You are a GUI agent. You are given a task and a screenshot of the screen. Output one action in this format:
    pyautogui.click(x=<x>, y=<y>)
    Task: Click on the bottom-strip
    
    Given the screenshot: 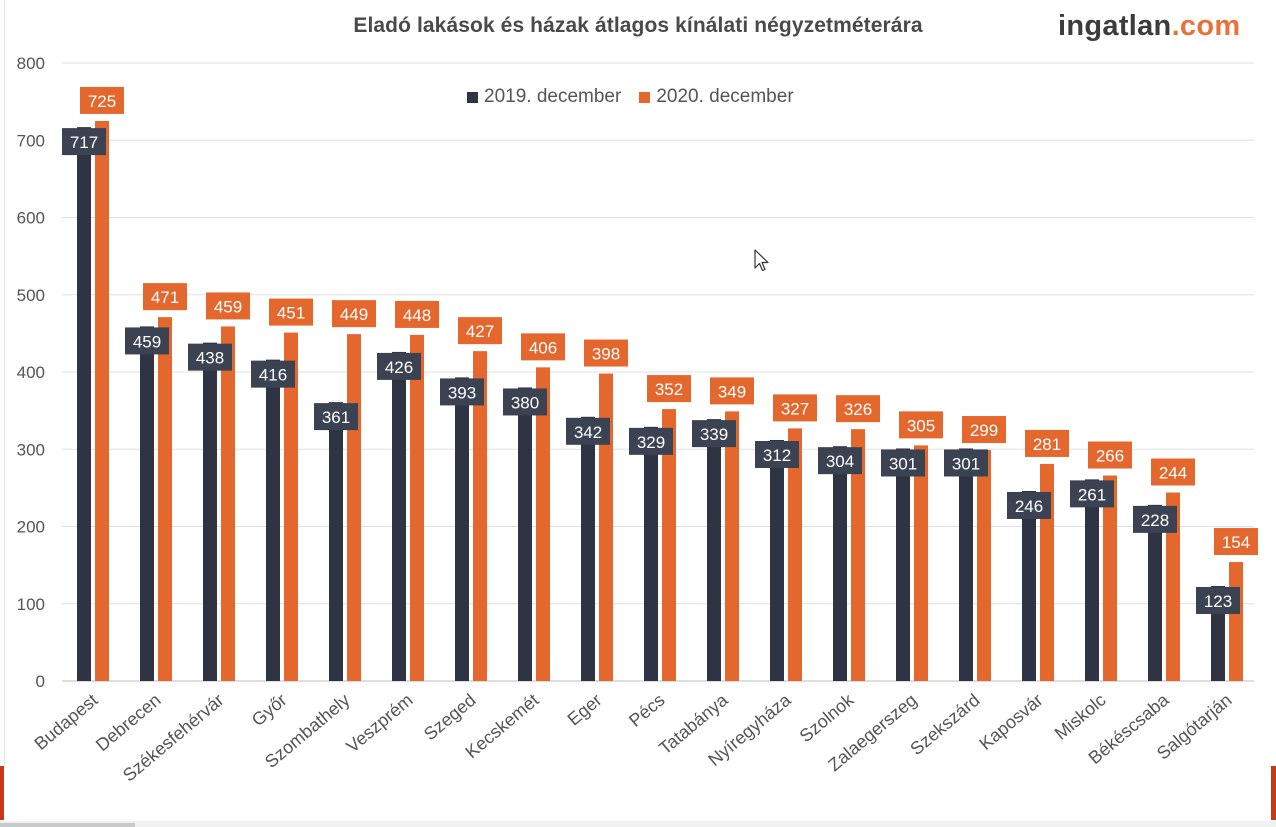 What is the action you would take?
    pyautogui.click(x=638, y=824)
    